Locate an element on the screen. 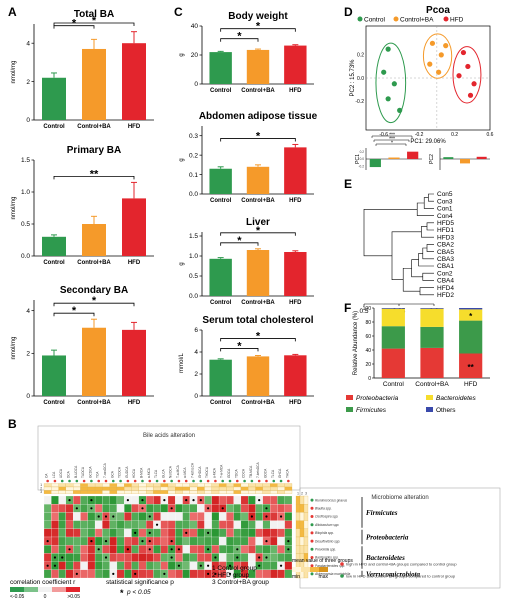 The image size is (507, 600). total-ba-sig-bracket is located at coordinates (94, 24).